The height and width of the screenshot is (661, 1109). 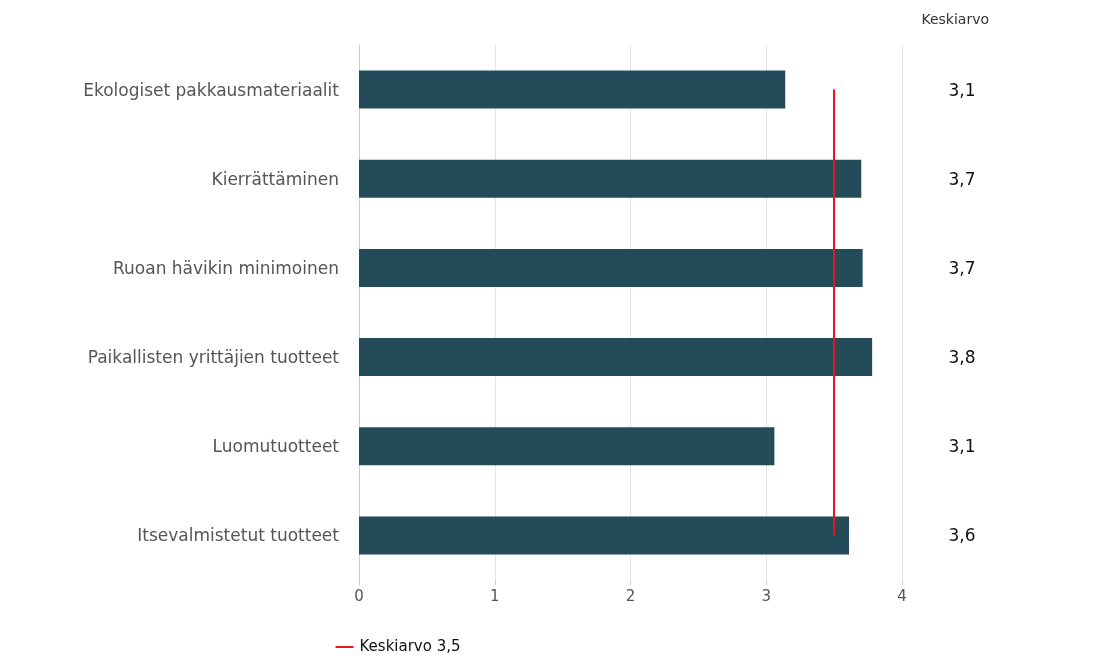 I want to click on y-tick-label: Ruoan hävikin minimoinen, so click(x=225, y=267).